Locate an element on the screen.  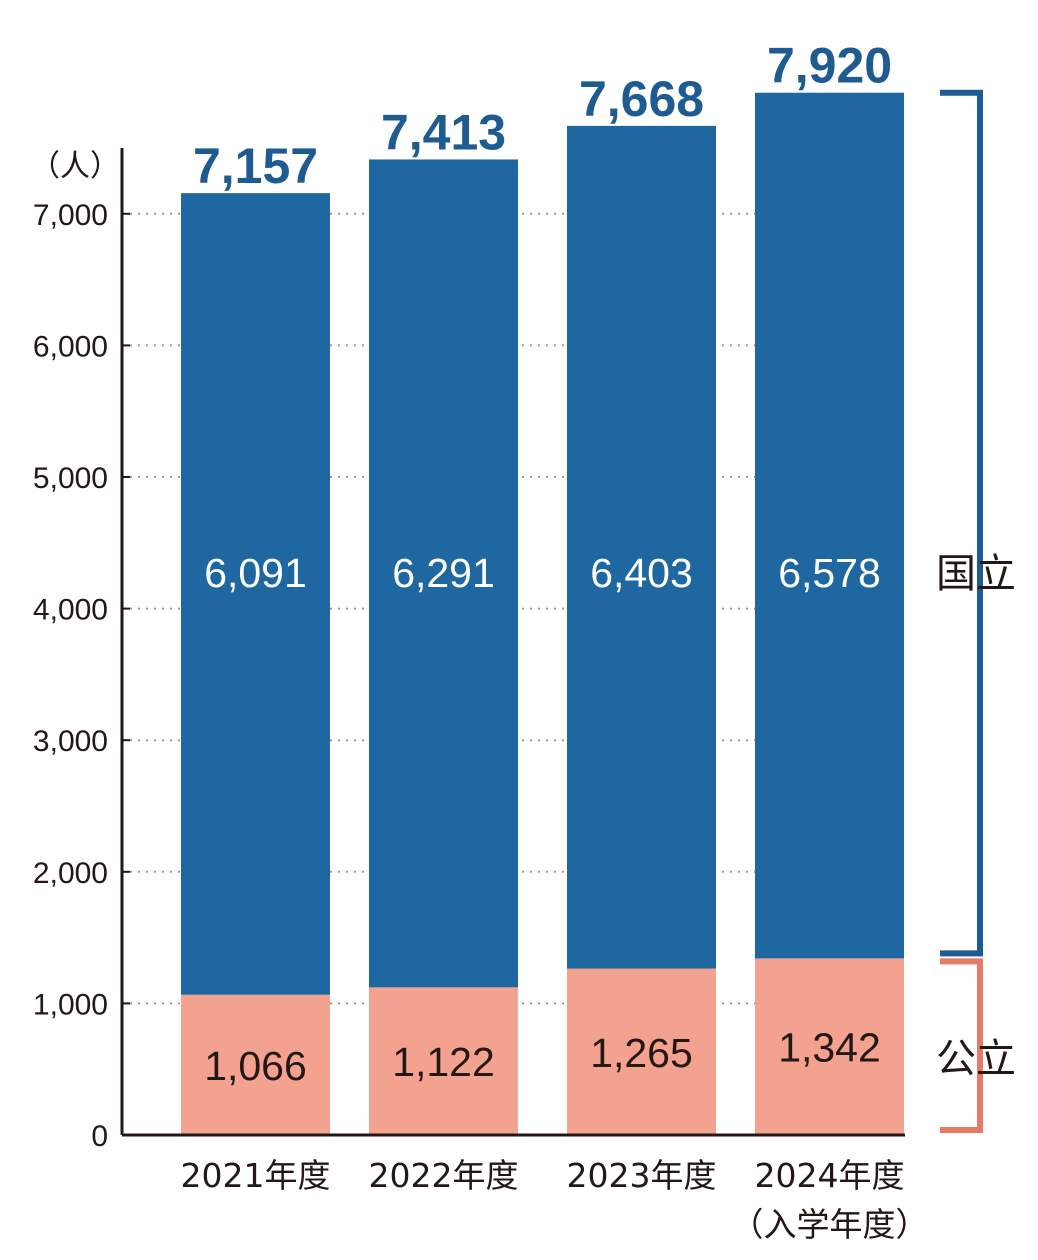
total-value-label: 7,413 is located at coordinates (443, 132).